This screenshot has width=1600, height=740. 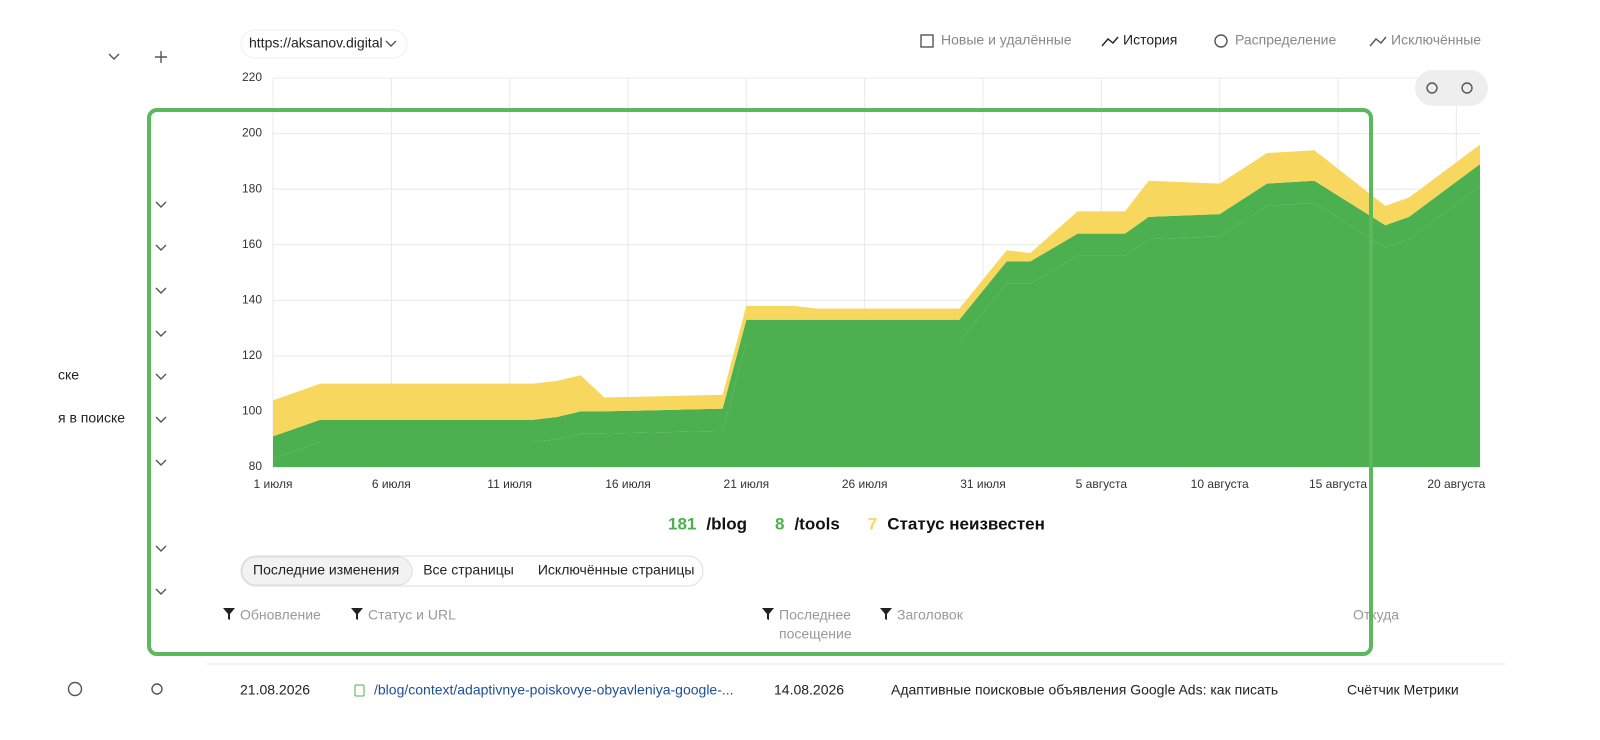 What do you see at coordinates (1403, 690) in the screenshot?
I see `table-cell: Счётчик Метрики` at bounding box center [1403, 690].